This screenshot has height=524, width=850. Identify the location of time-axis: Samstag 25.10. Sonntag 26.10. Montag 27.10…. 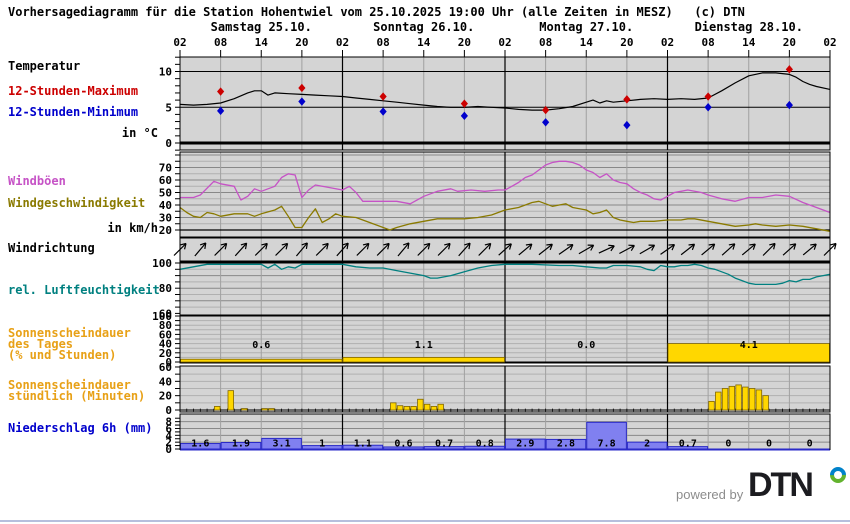
(505, 38).